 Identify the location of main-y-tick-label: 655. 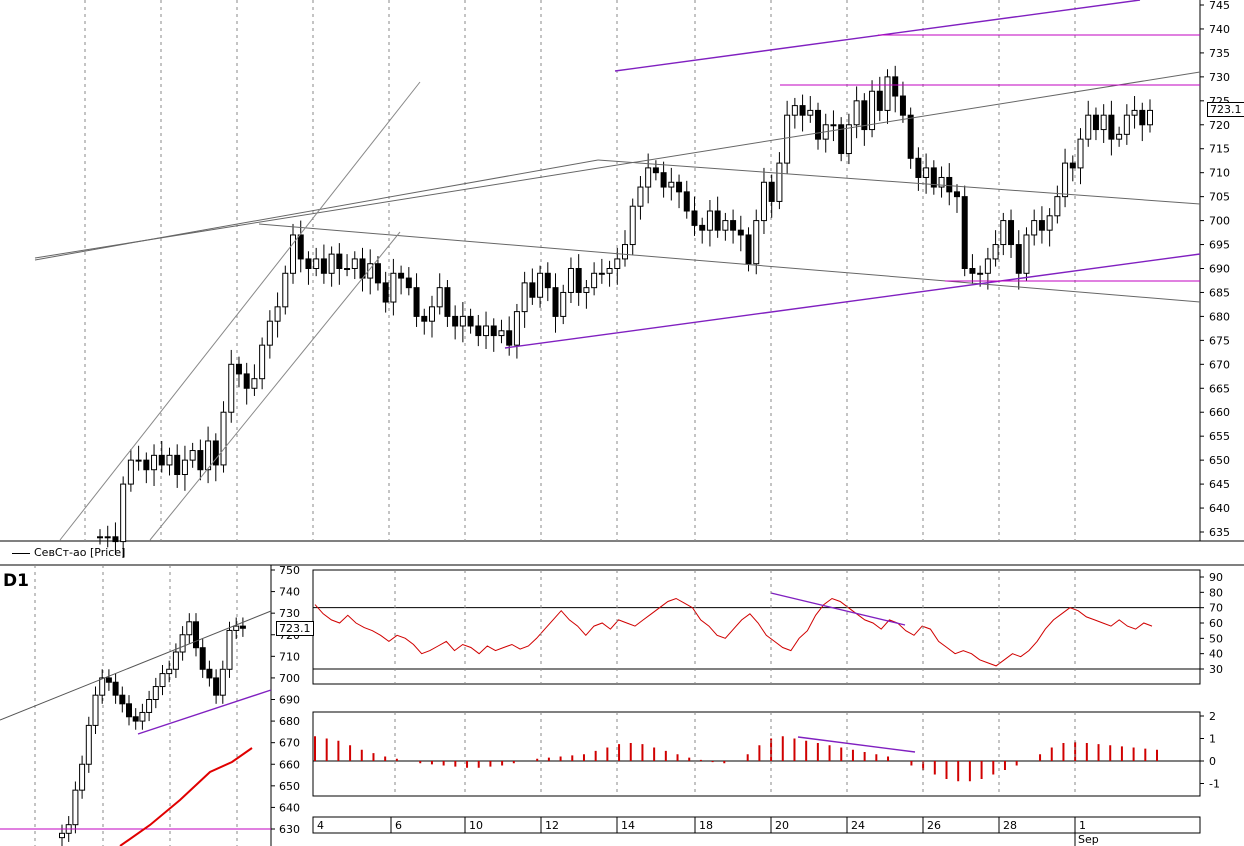
(1219, 436).